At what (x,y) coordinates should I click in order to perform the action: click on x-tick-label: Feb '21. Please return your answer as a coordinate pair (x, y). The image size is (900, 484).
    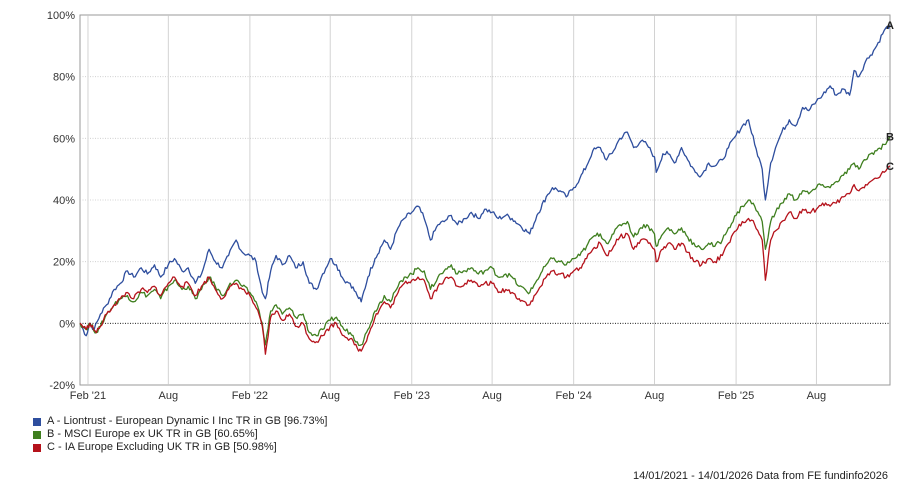
    Looking at the image, I should click on (88, 396).